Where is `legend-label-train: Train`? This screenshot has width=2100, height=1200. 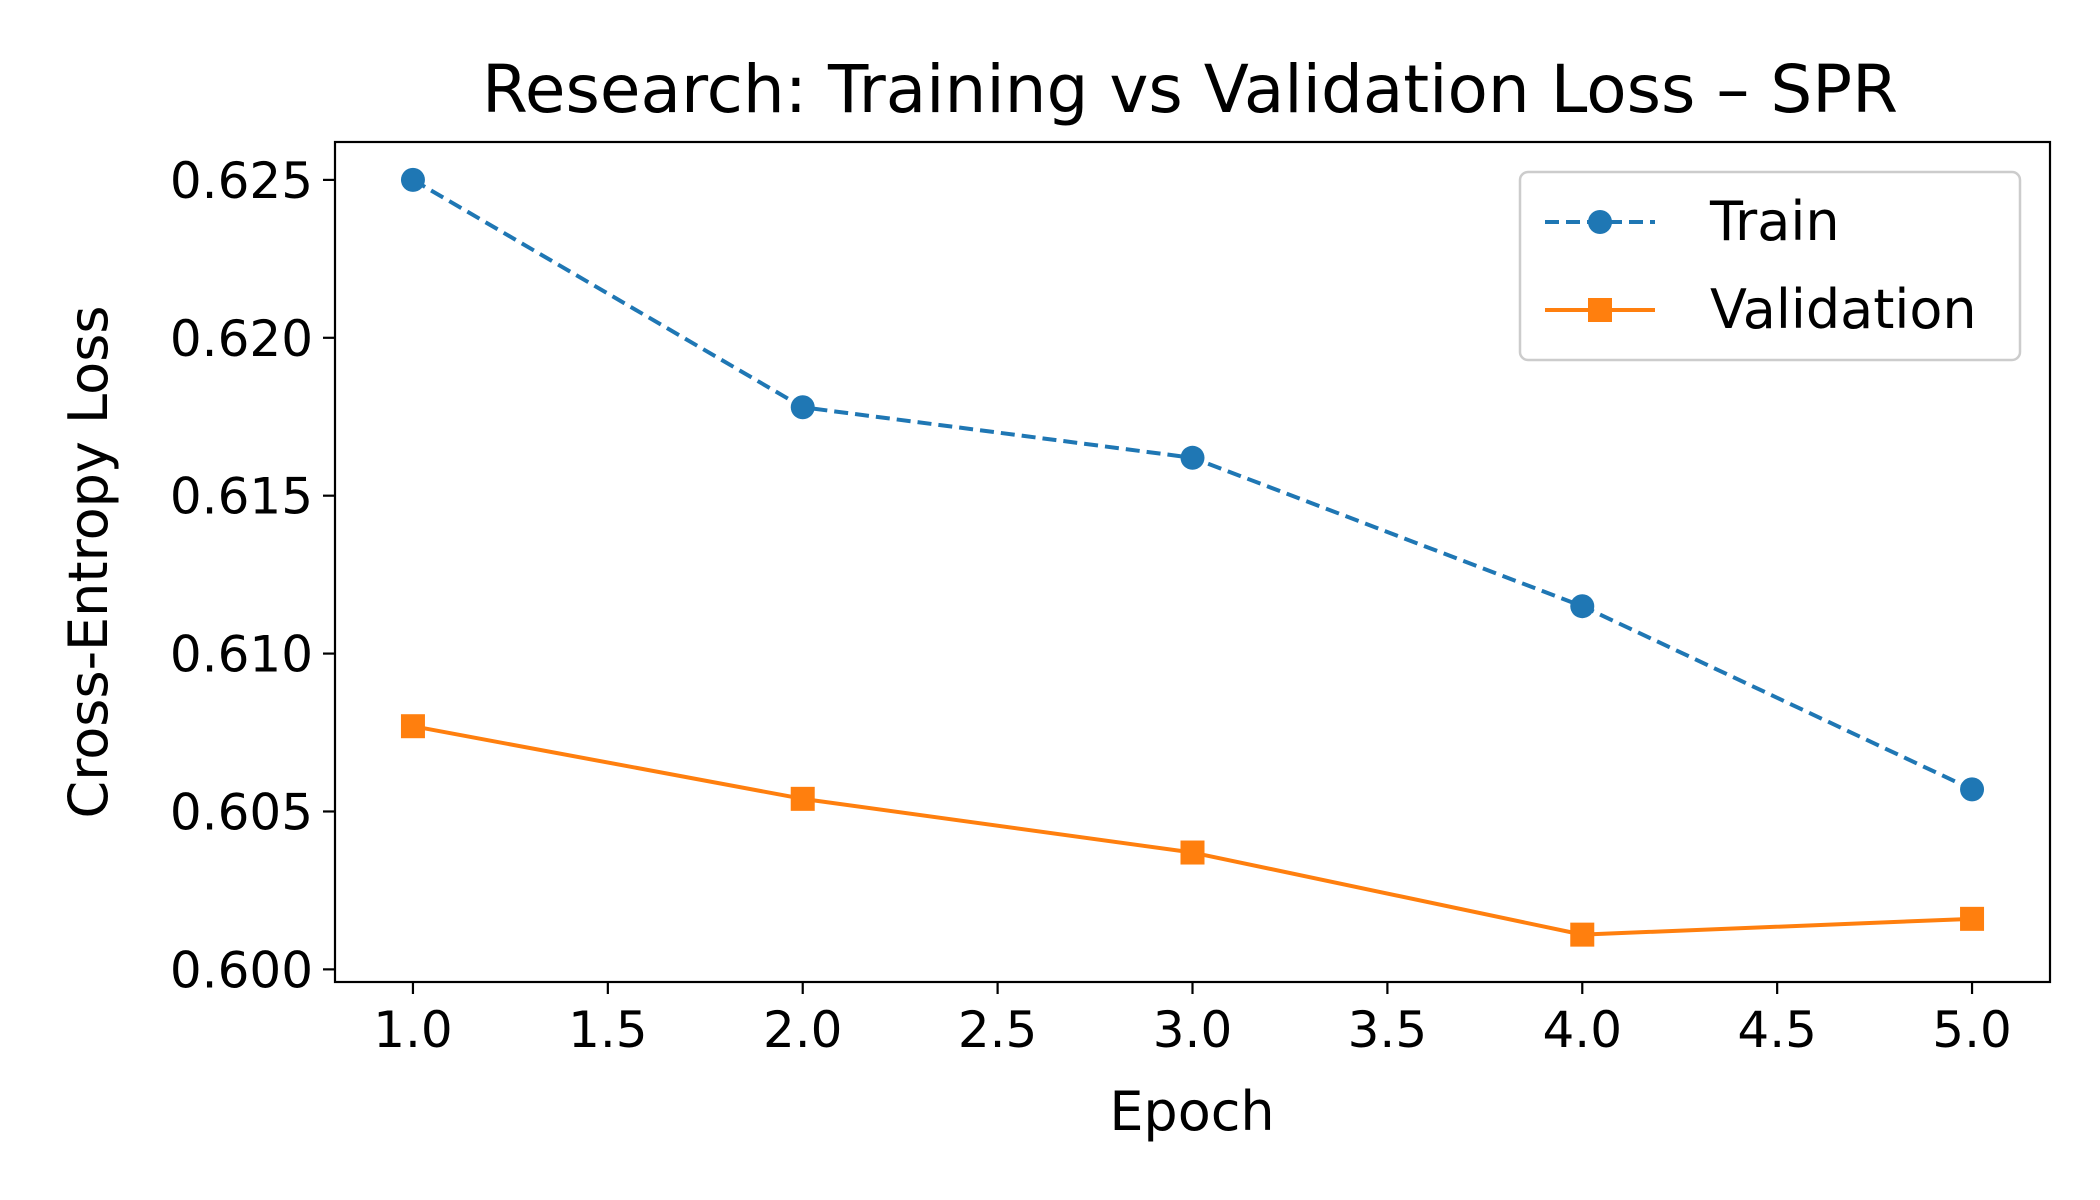
legend-label-train: Train is located at coordinates (1774, 221).